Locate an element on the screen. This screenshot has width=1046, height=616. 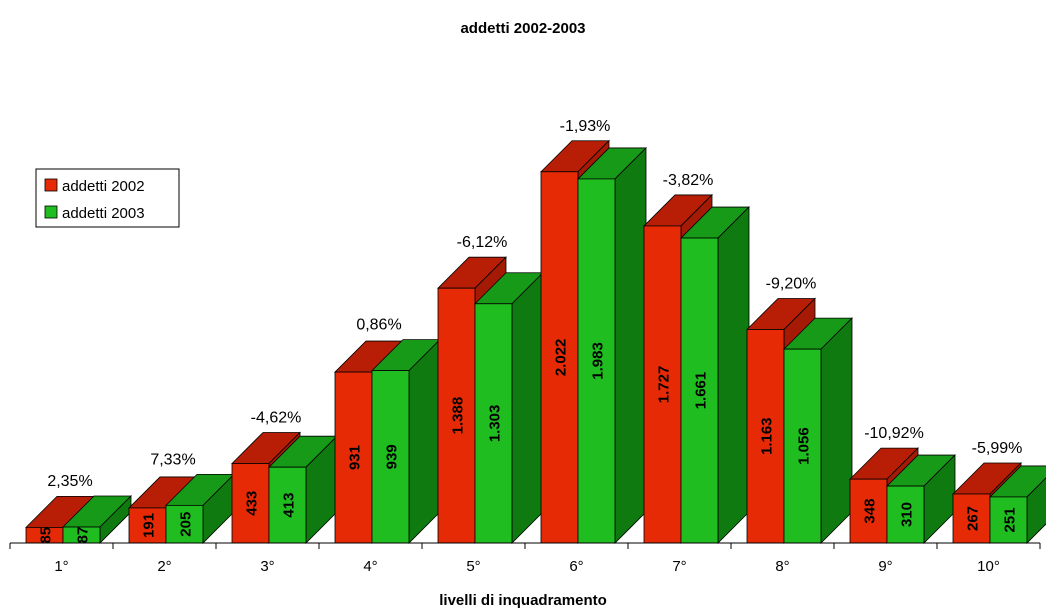
bar: 1.303 is located at coordinates (509, 407).